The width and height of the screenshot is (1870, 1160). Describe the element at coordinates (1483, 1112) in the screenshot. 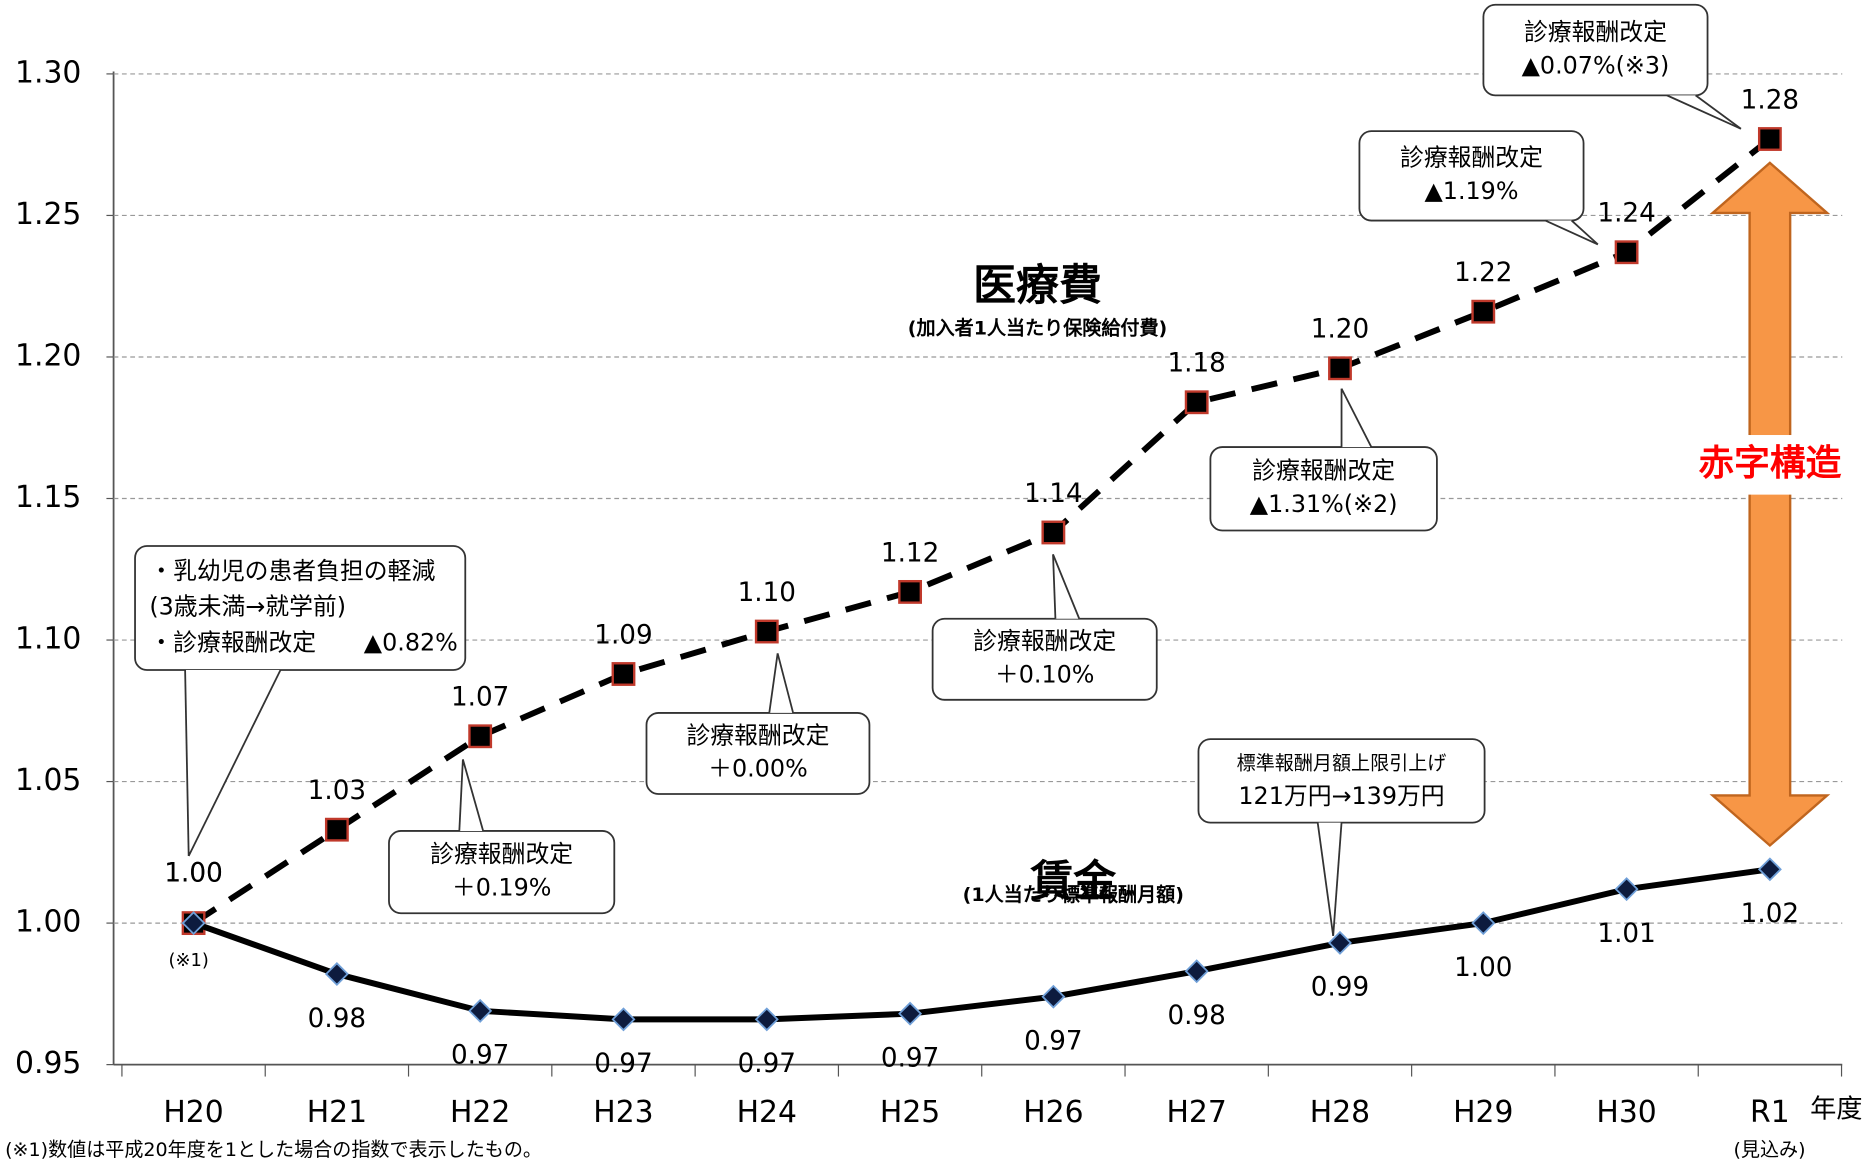

I see `x-tick-label: H29` at that location.